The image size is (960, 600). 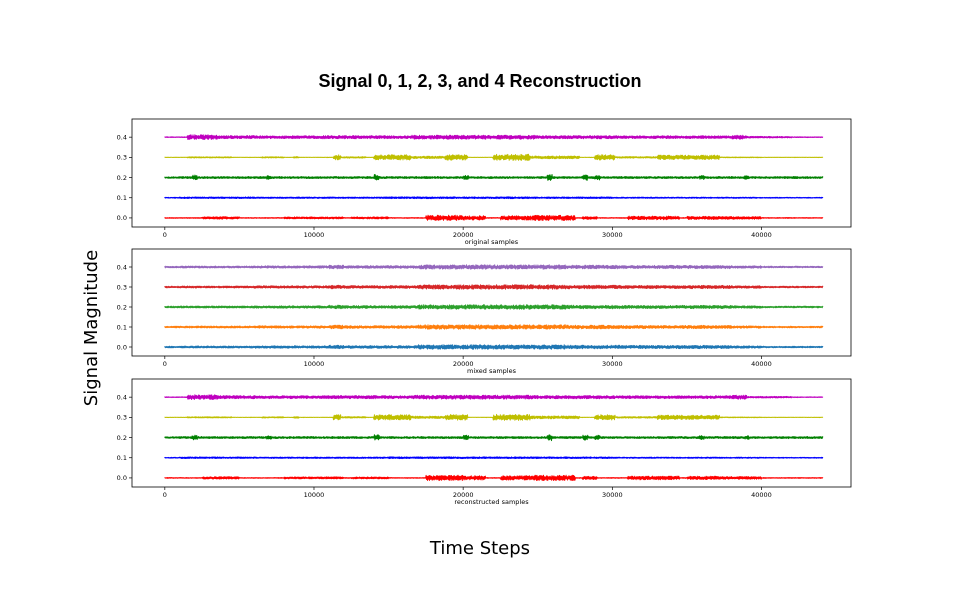 I want to click on subplot-xlabel: reconstructed samples, so click(x=491, y=502).